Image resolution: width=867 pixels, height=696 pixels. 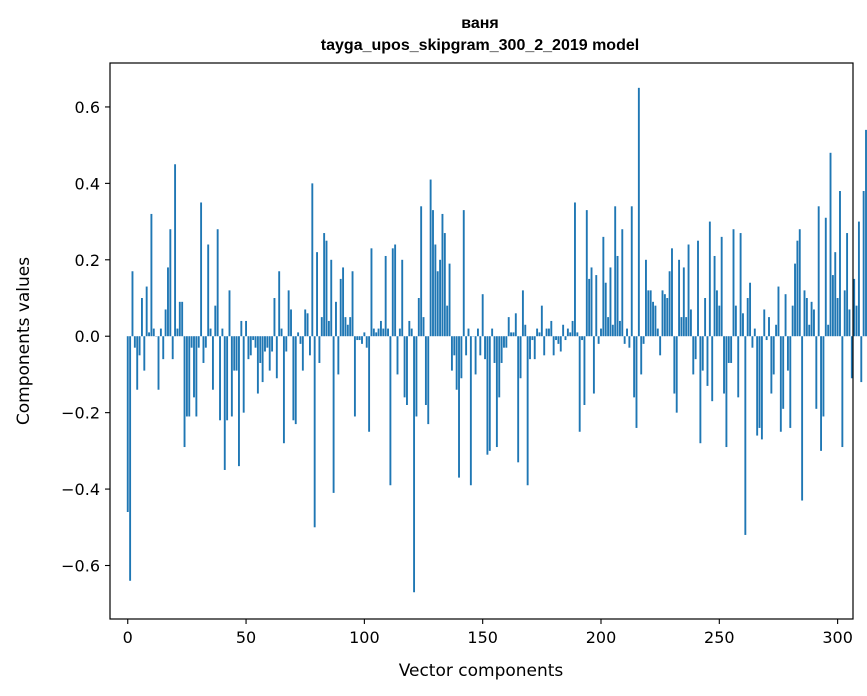 I want to click on chart-subtitle: tayga_upos_skipgram_300_2_2019 model, so click(x=480, y=45).